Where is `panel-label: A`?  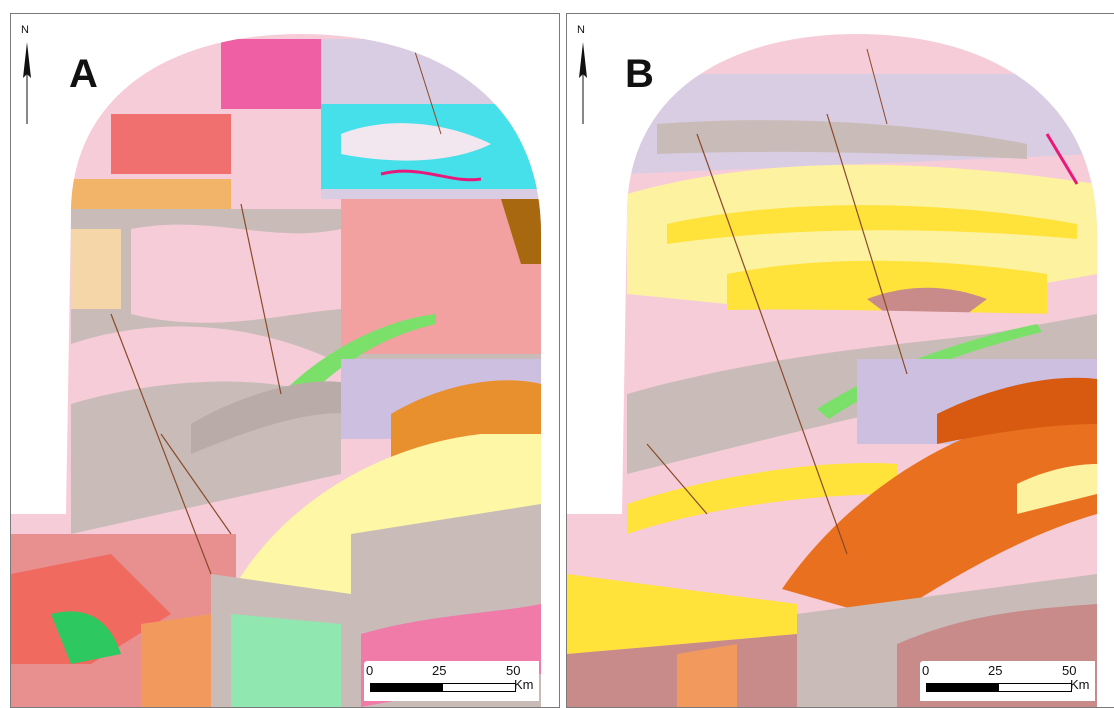 panel-label: A is located at coordinates (83, 74).